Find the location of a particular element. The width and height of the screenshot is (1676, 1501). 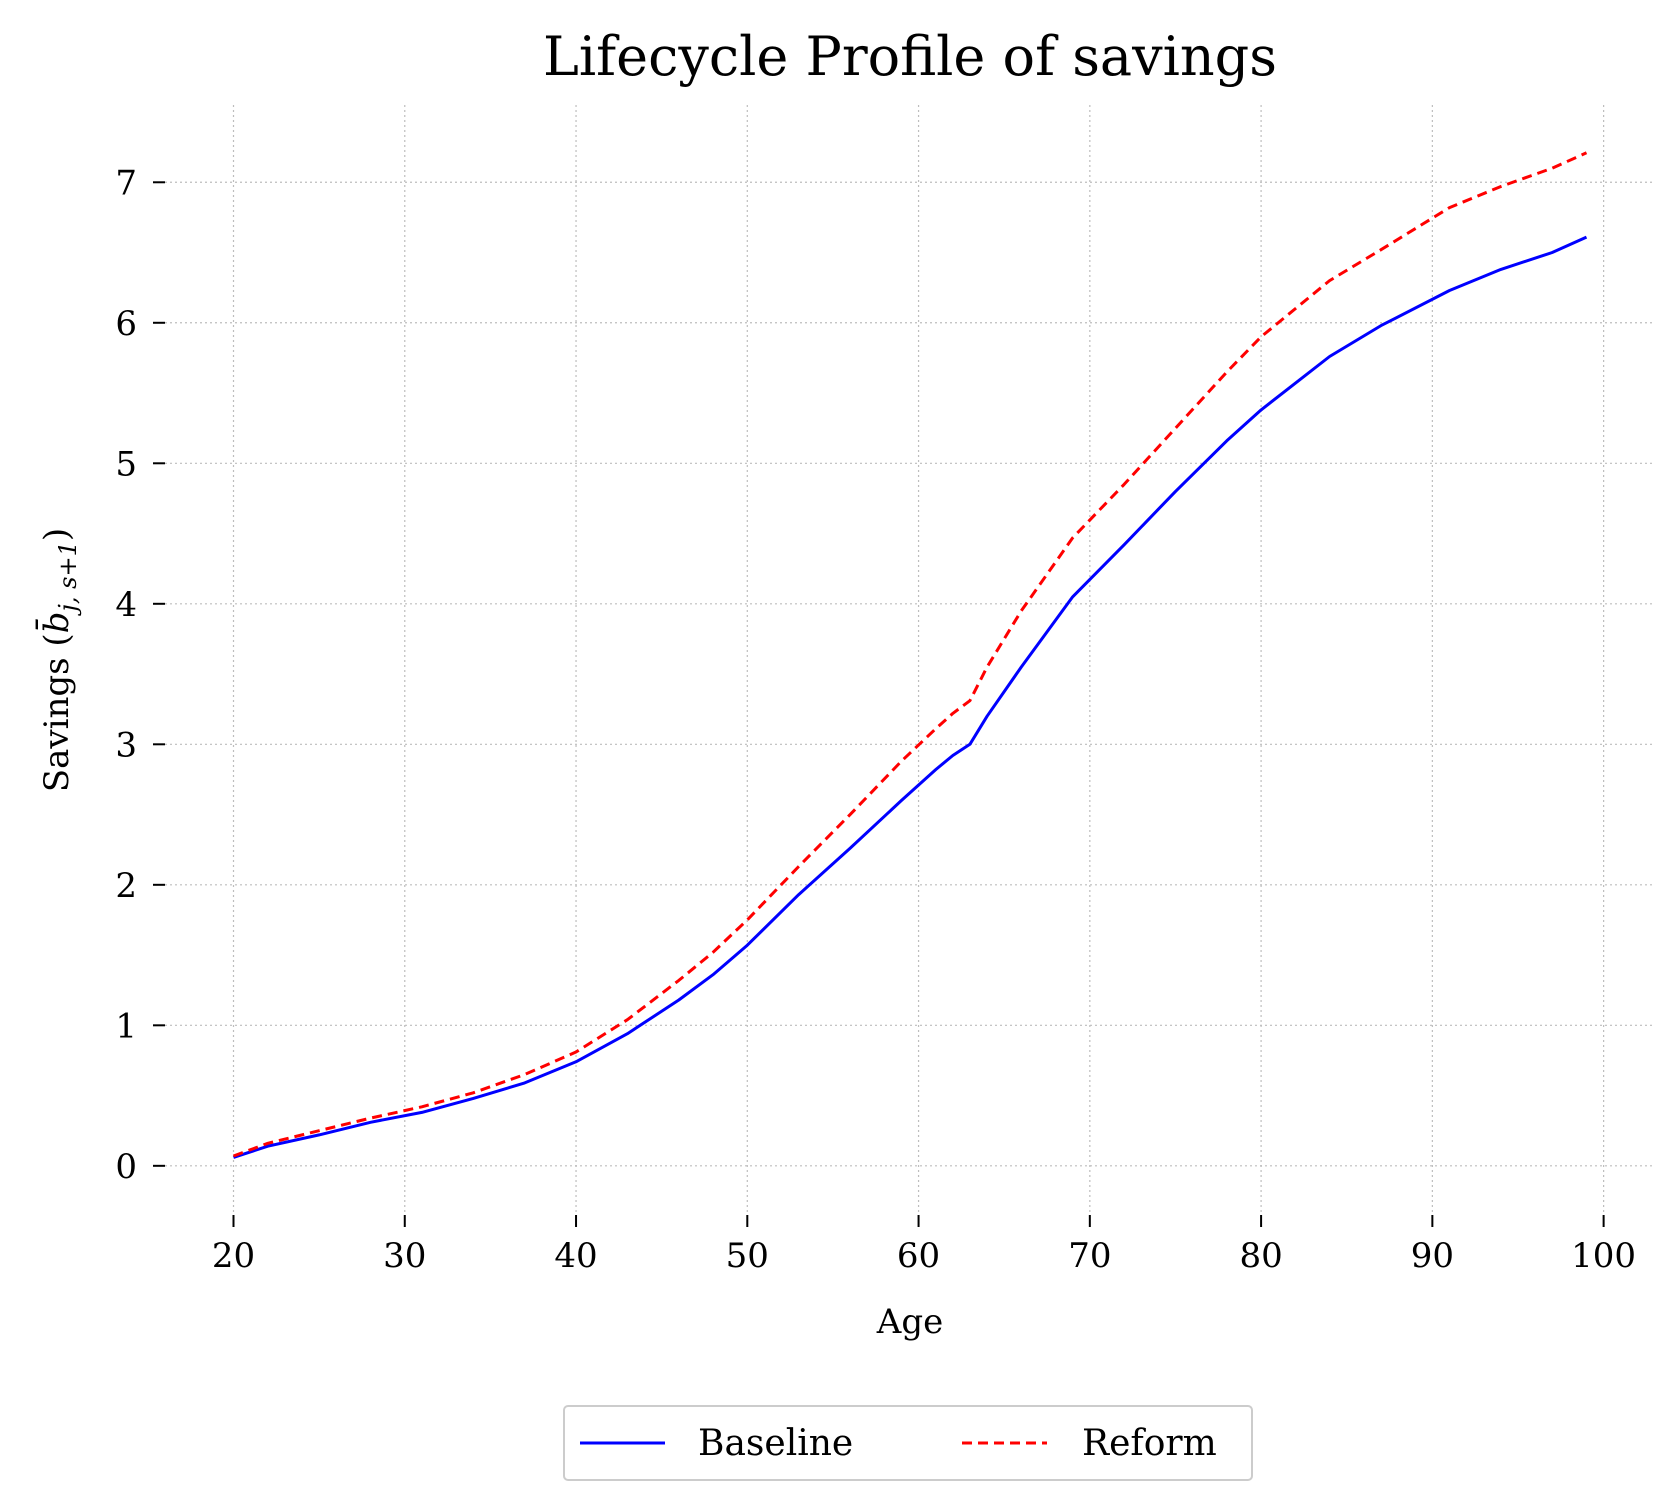

x-tick-label-50: 50 is located at coordinates (747, 1256).